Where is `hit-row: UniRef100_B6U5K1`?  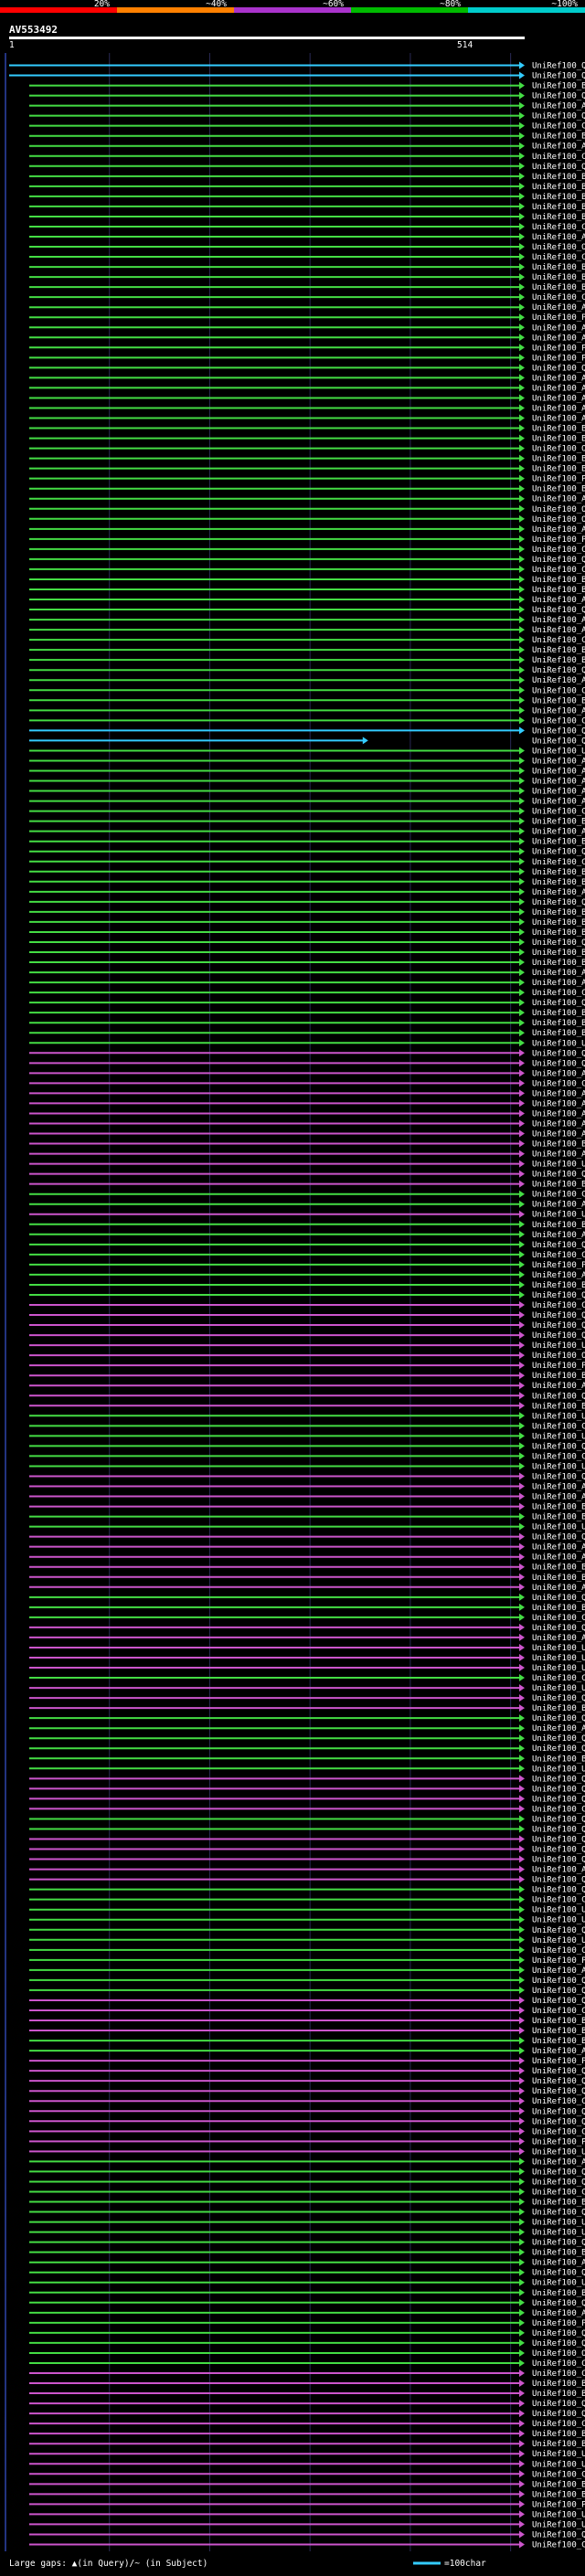 hit-row: UniRef100_B6U5K1 is located at coordinates (307, 882).